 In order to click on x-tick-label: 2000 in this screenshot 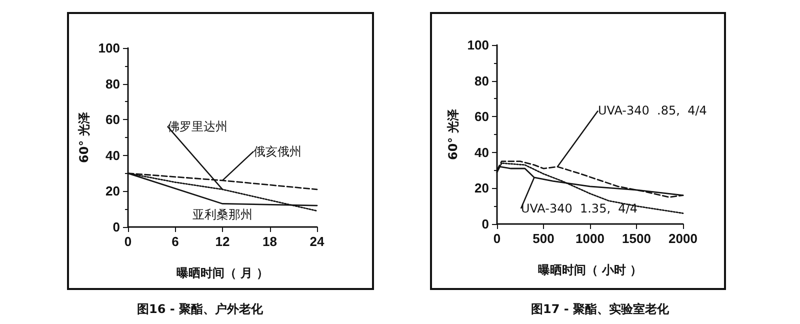, I will do `click(683, 238)`.